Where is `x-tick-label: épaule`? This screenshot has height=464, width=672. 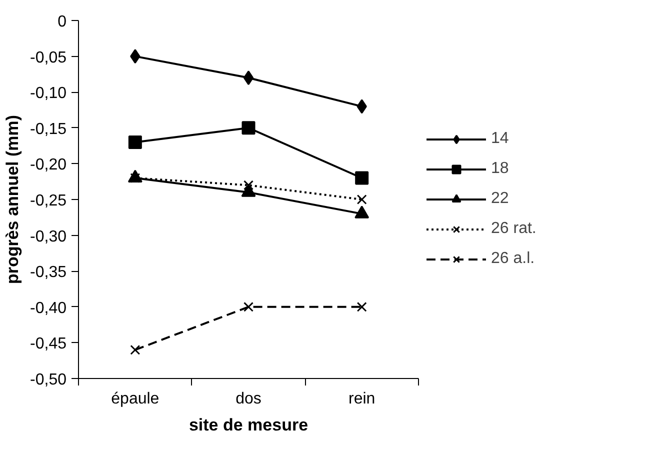 x-tick-label: épaule is located at coordinates (135, 399).